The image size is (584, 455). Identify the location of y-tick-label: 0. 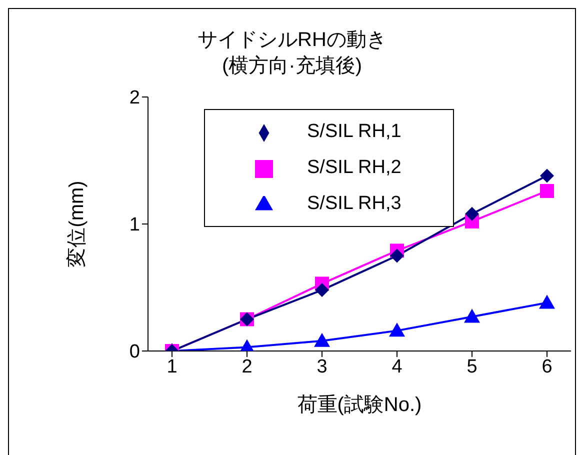
(134, 352).